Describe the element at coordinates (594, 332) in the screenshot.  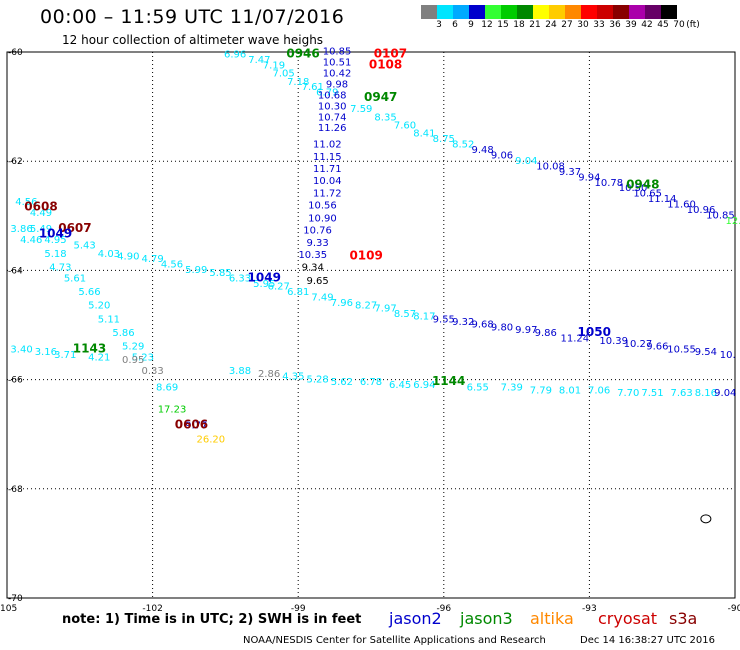
I see `pass-time-label: 1050` at that location.